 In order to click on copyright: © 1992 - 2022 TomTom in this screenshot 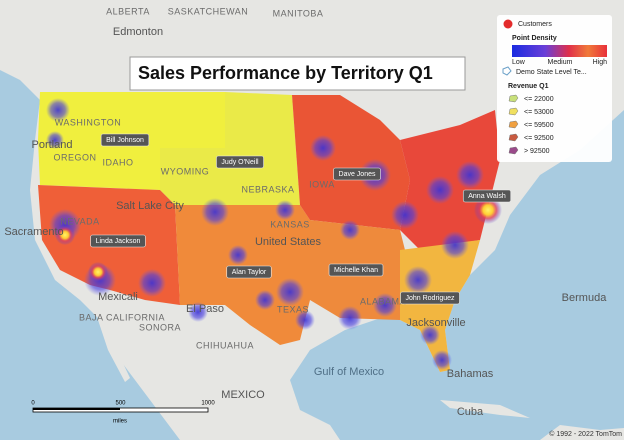, I will do `click(585, 434)`.